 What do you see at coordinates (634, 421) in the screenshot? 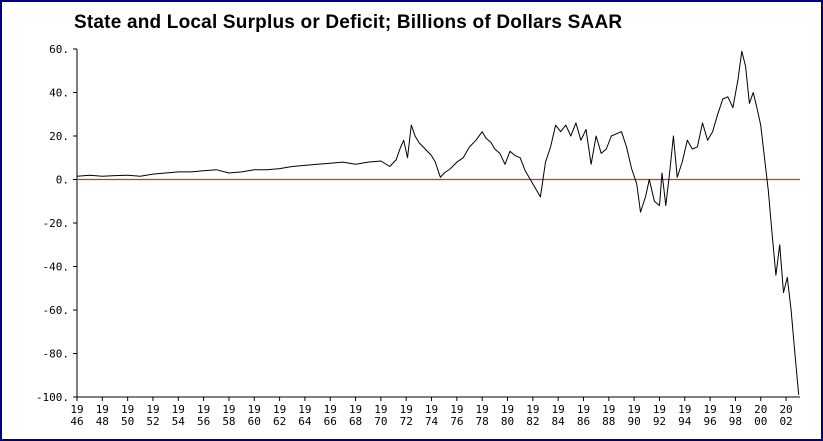
I see `x-tick-label-year: 90` at bounding box center [634, 421].